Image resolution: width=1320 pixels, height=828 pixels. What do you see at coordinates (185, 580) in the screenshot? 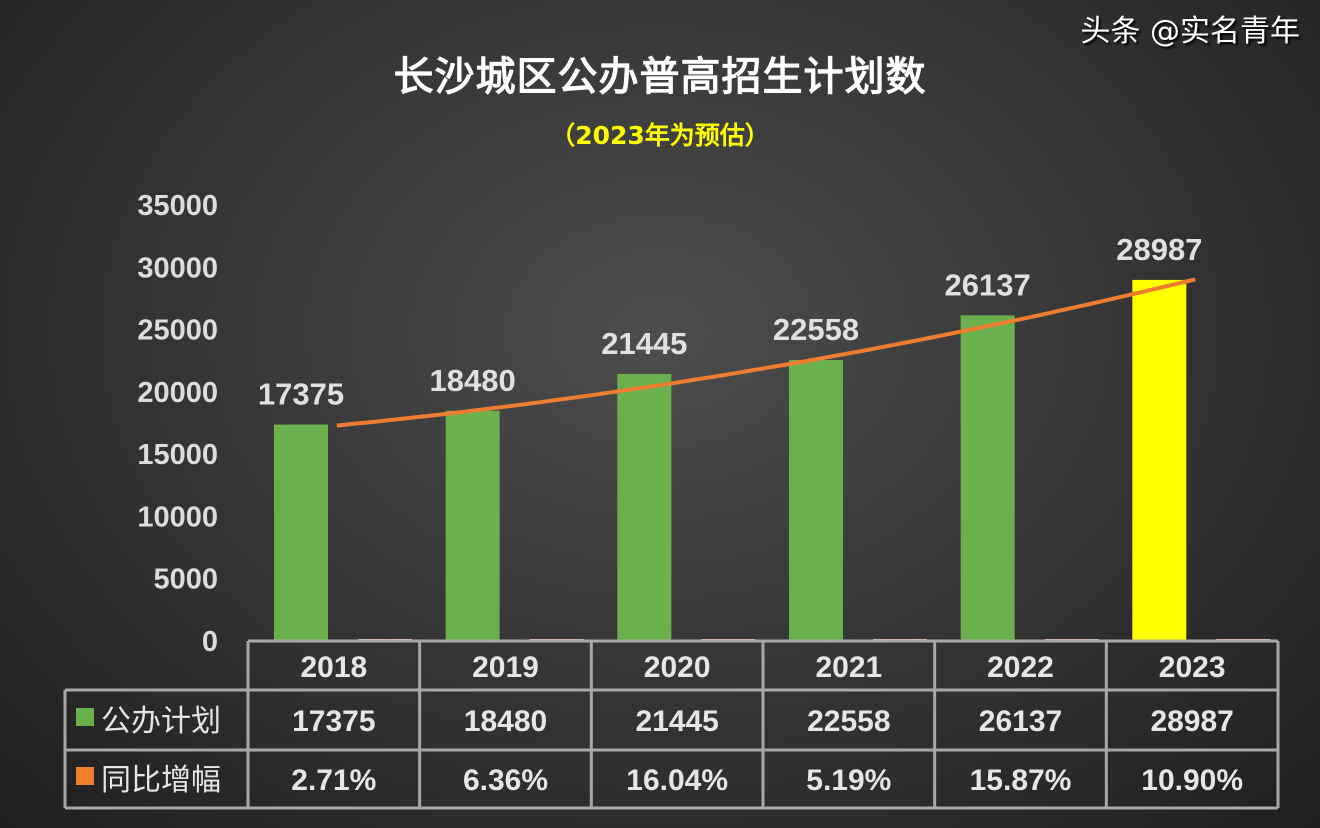
I see `y-tick-label: 5000` at bounding box center [185, 580].